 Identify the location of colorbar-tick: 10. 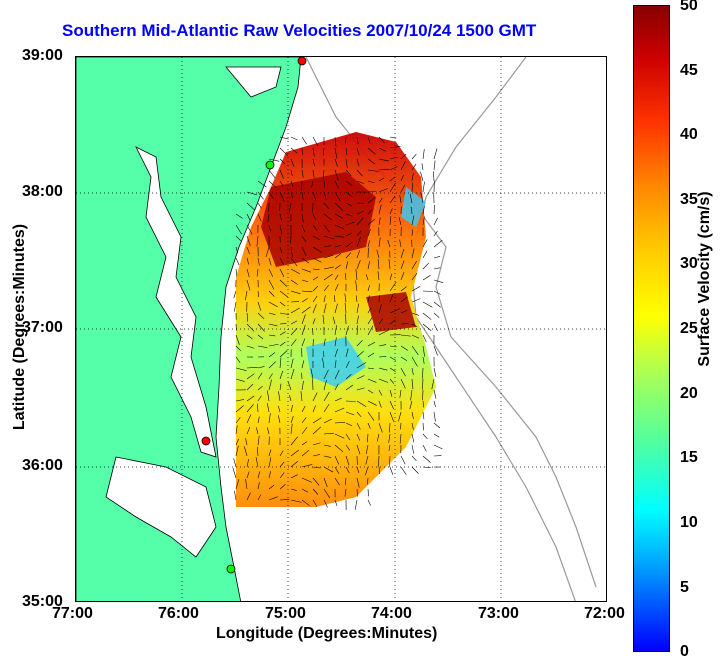
(689, 523).